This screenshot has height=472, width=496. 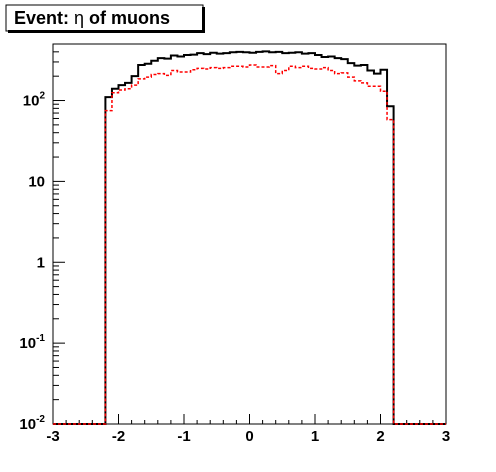 What do you see at coordinates (183, 436) in the screenshot?
I see `x-tick-label: -1` at bounding box center [183, 436].